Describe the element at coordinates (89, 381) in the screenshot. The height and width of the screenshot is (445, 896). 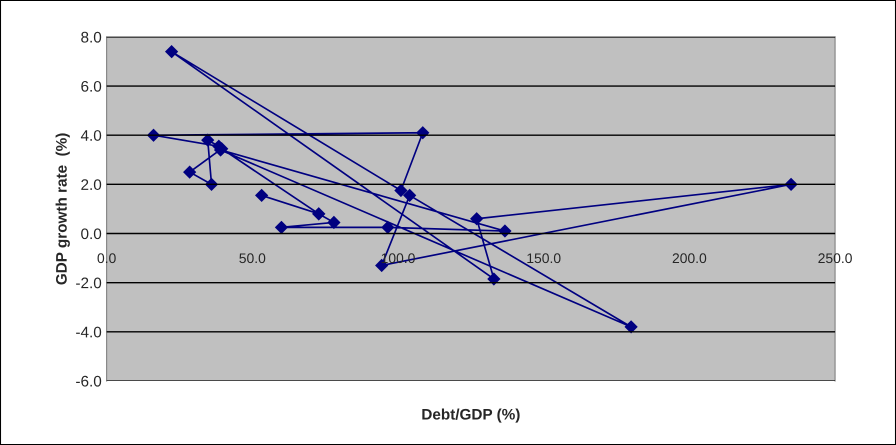
I see `y-tick-label: -6.0` at that location.